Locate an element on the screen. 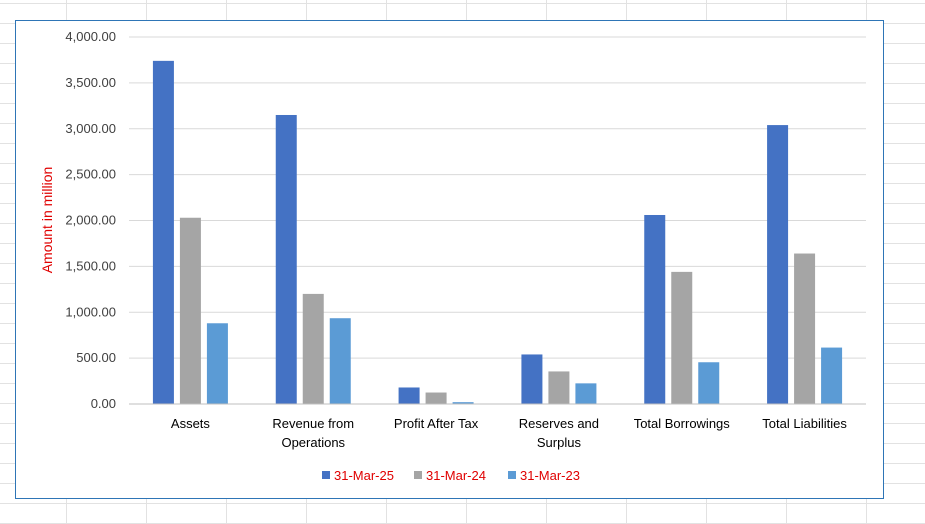  y-tick-label: 2,000.00 is located at coordinates (90, 220).